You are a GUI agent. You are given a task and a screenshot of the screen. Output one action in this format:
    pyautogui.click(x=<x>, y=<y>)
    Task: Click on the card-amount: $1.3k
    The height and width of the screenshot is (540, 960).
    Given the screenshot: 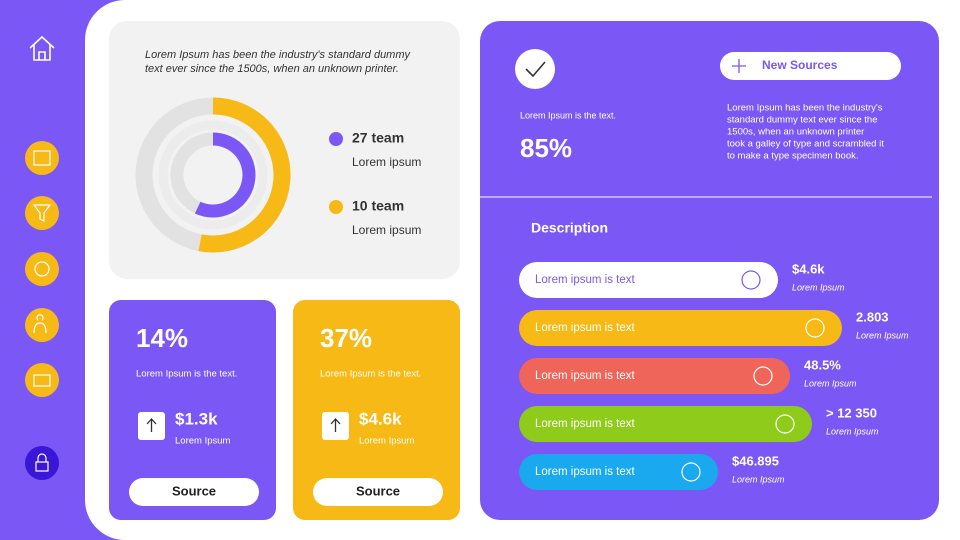 What is the action you would take?
    pyautogui.click(x=196, y=418)
    